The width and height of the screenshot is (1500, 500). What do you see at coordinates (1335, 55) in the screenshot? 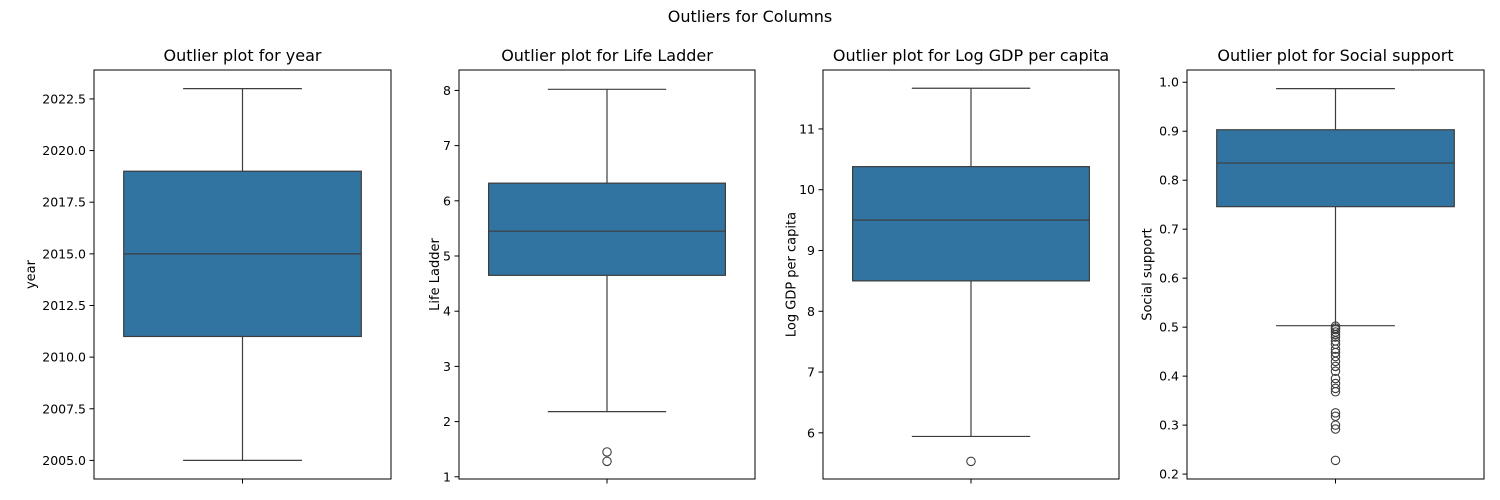
I see `panel-title: Outlier plot for Social support` at bounding box center [1335, 55].